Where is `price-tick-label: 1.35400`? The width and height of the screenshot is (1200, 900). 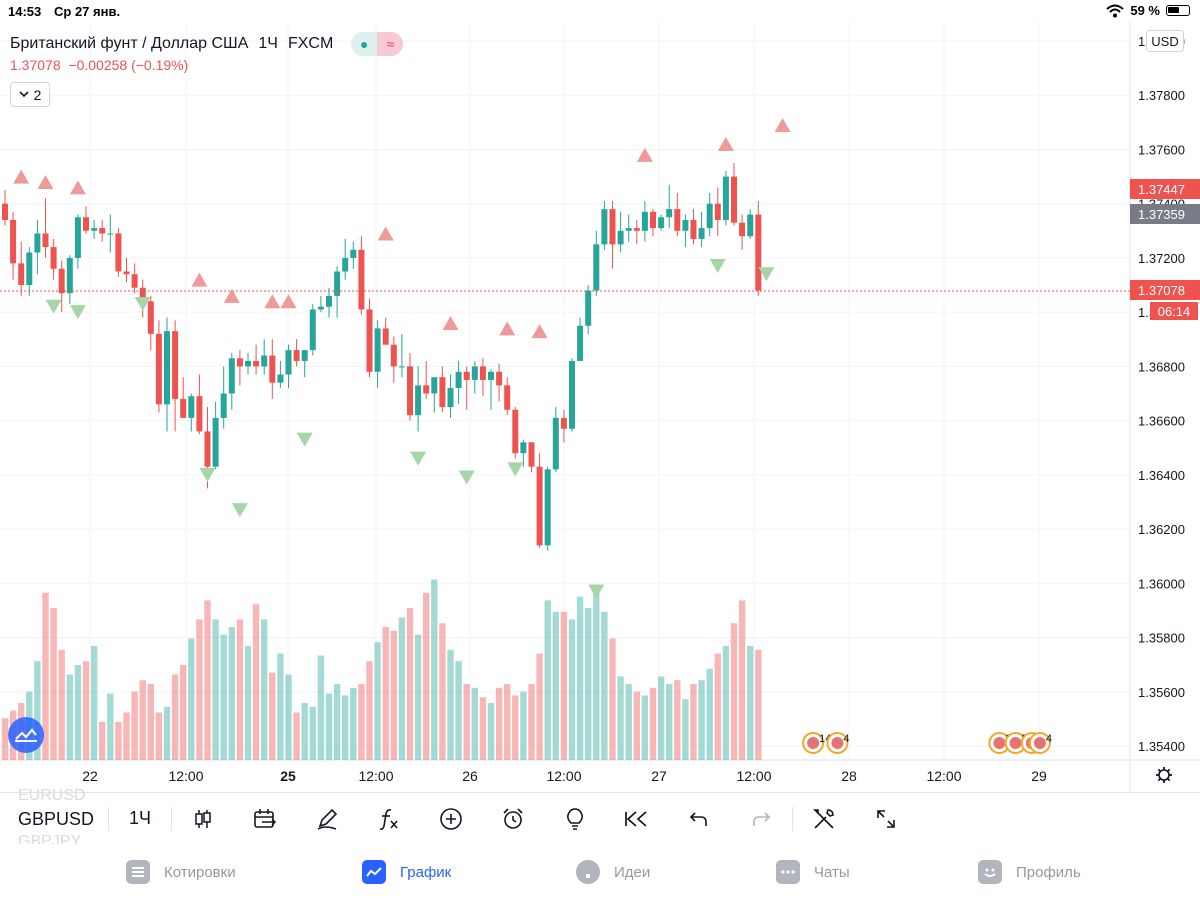
price-tick-label: 1.35400 is located at coordinates (1161, 746).